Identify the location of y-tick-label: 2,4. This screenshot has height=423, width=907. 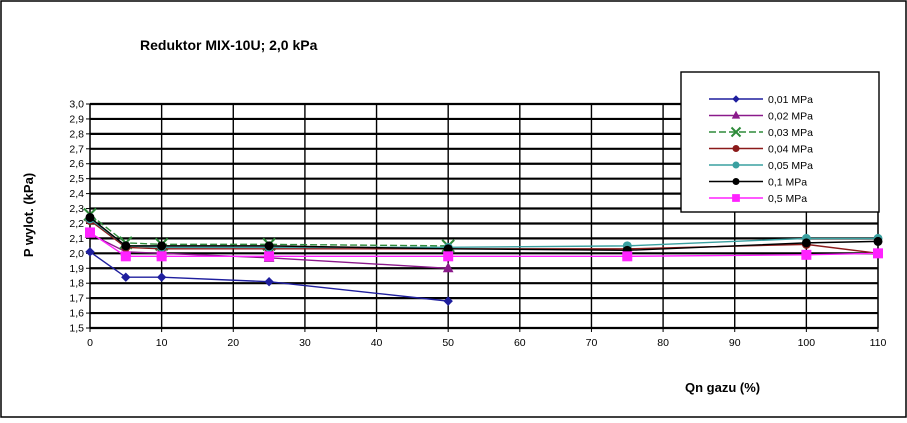
(76, 194).